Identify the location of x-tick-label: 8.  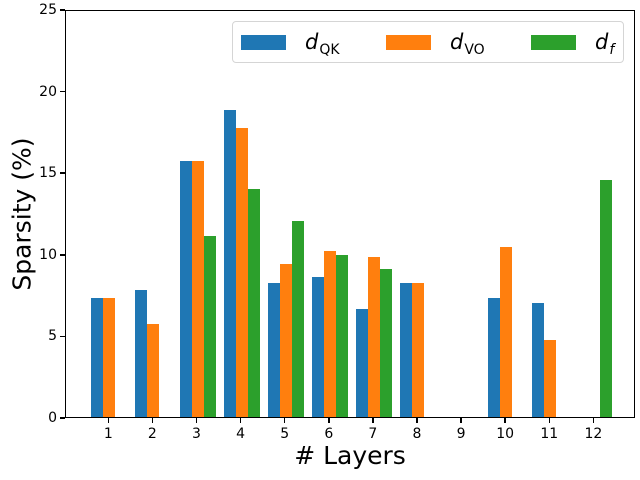
(417, 434).